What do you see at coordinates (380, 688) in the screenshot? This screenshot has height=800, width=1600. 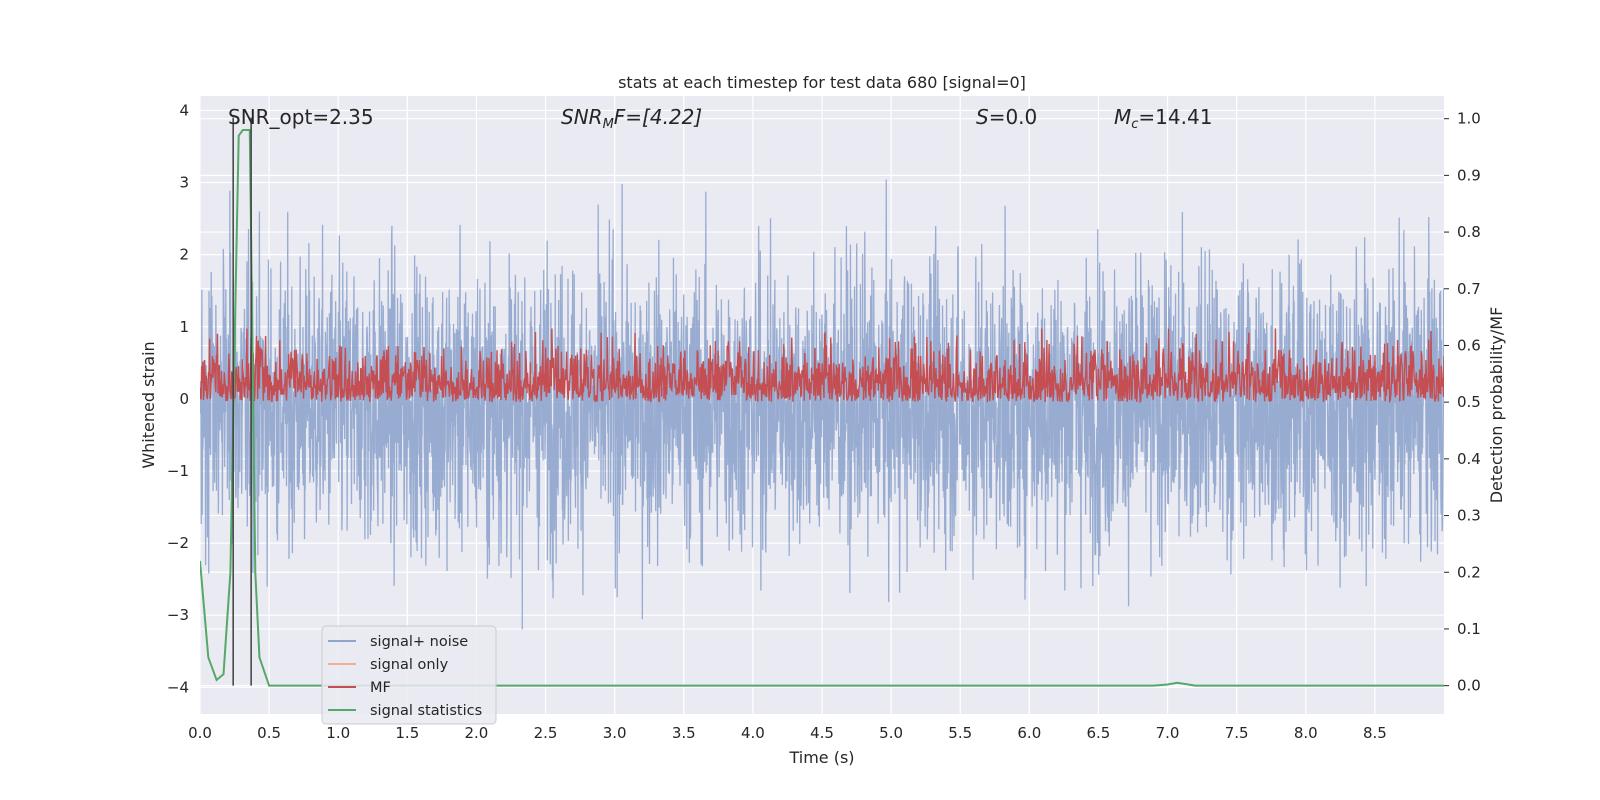 I see `legend-label-mf: MF` at bounding box center [380, 688].